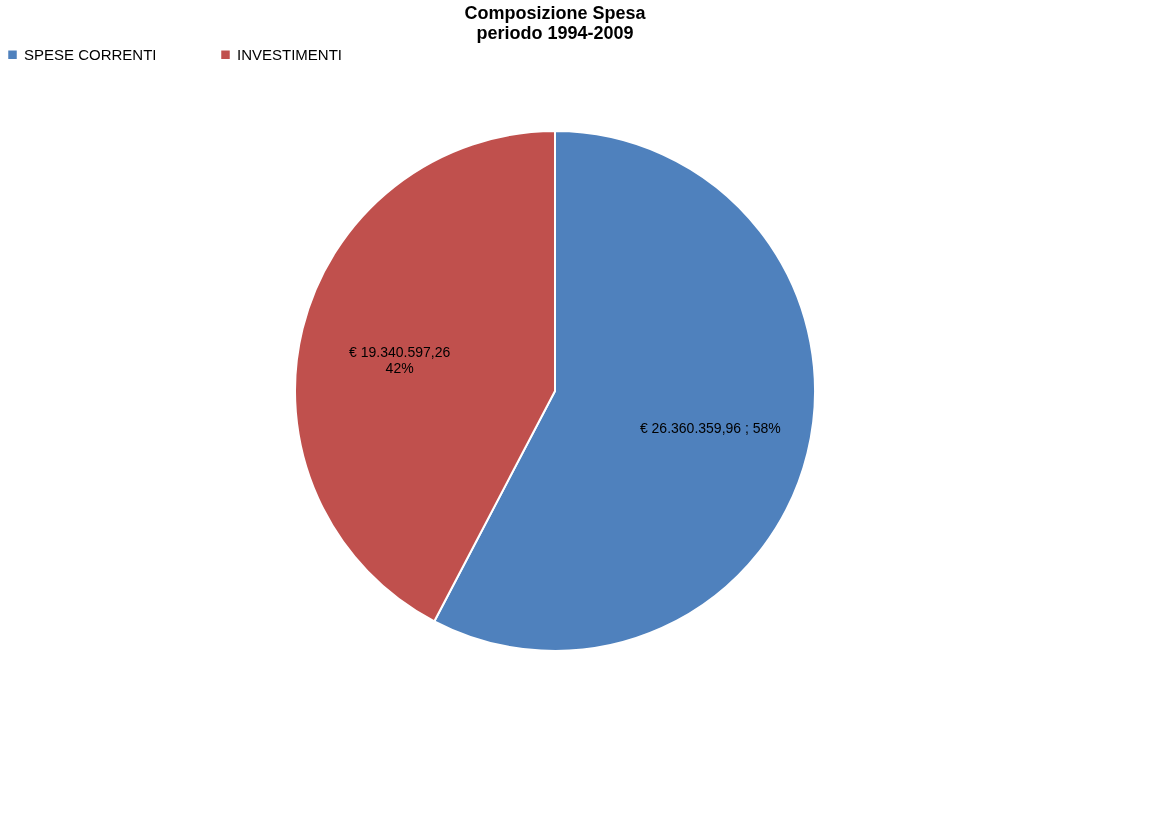 The width and height of the screenshot is (1156, 817). Describe the element at coordinates (90, 54) in the screenshot. I see `legend-label: SPESE CORRENTI` at that location.